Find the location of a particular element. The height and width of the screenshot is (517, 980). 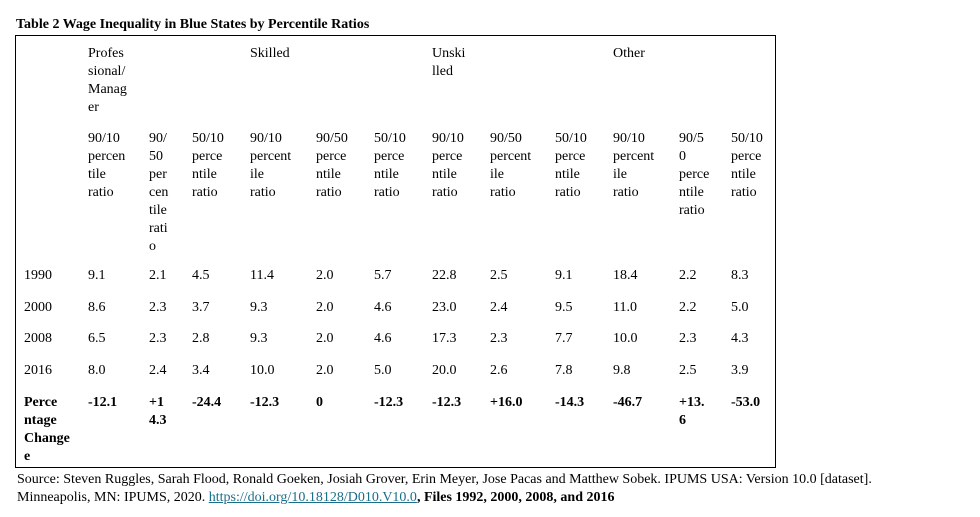

column-header-line: o is located at coordinates (152, 246).